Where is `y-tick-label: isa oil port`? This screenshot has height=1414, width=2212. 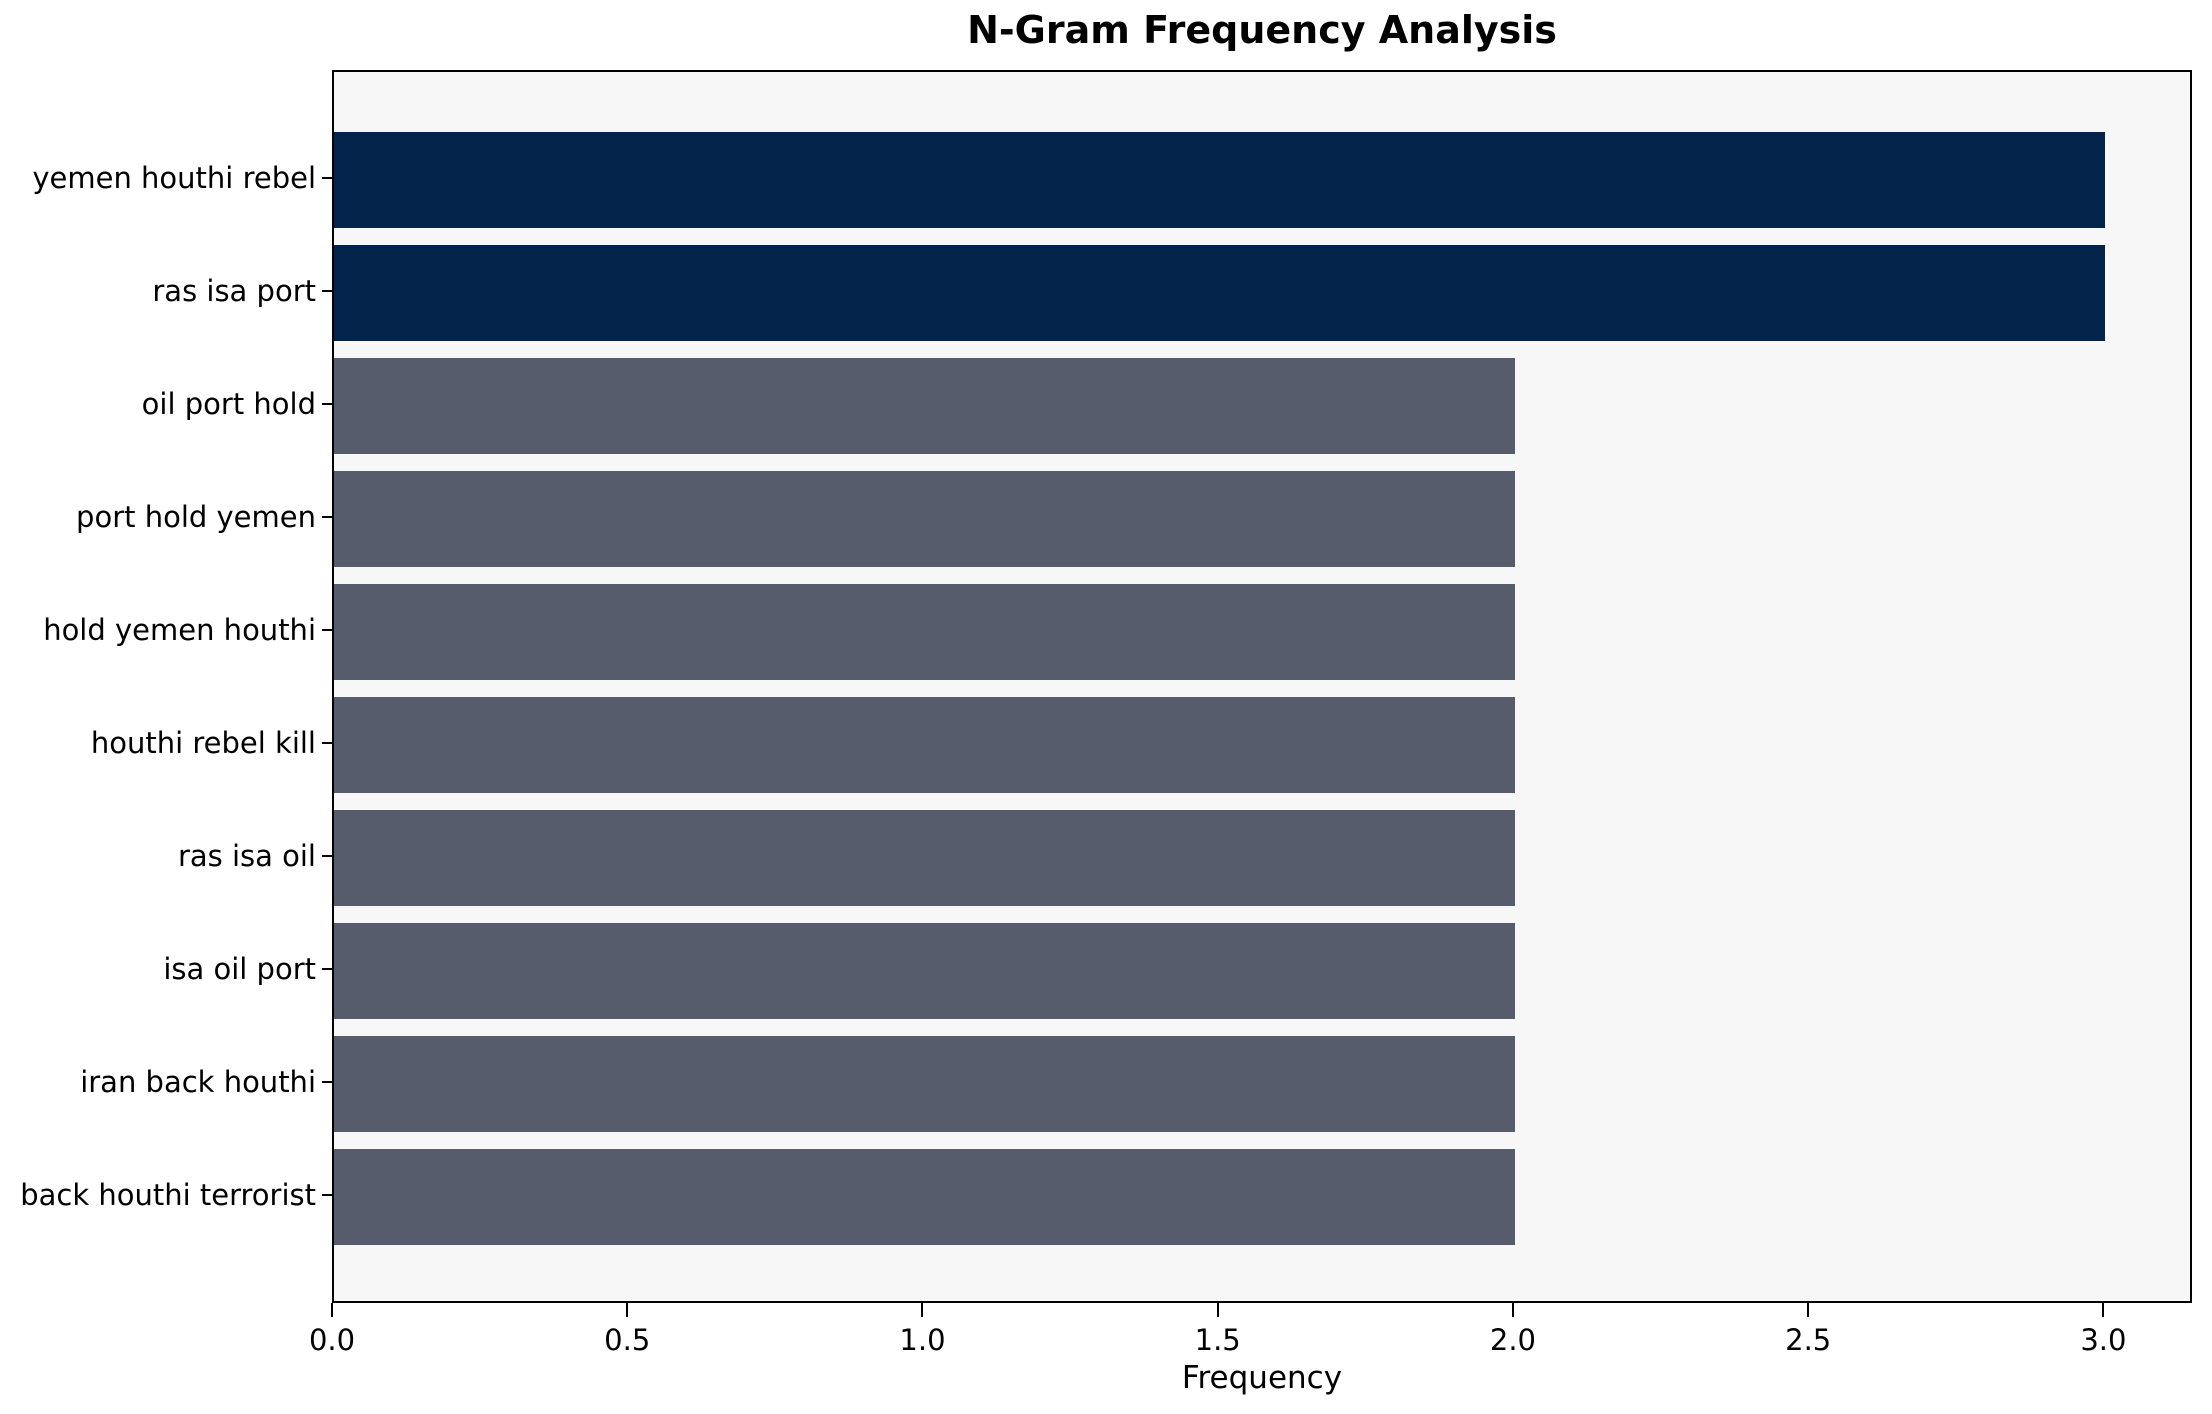 y-tick-label: isa oil port is located at coordinates (239, 969).